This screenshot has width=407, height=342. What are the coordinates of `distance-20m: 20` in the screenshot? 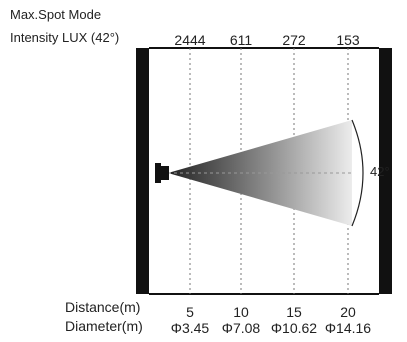 It's located at (348, 312).